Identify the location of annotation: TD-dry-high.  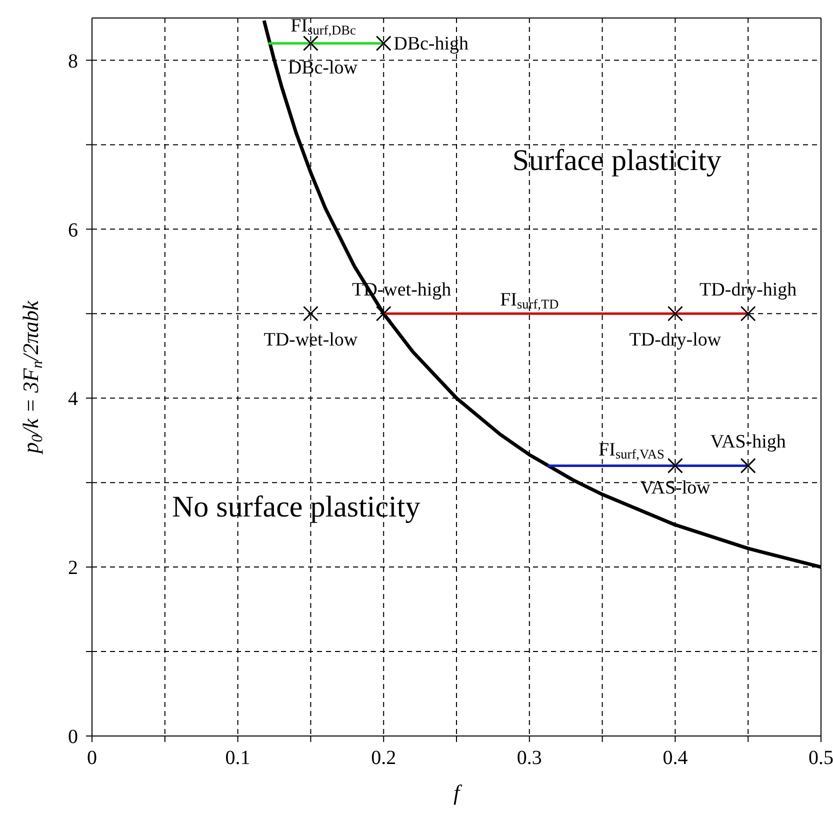
(749, 290).